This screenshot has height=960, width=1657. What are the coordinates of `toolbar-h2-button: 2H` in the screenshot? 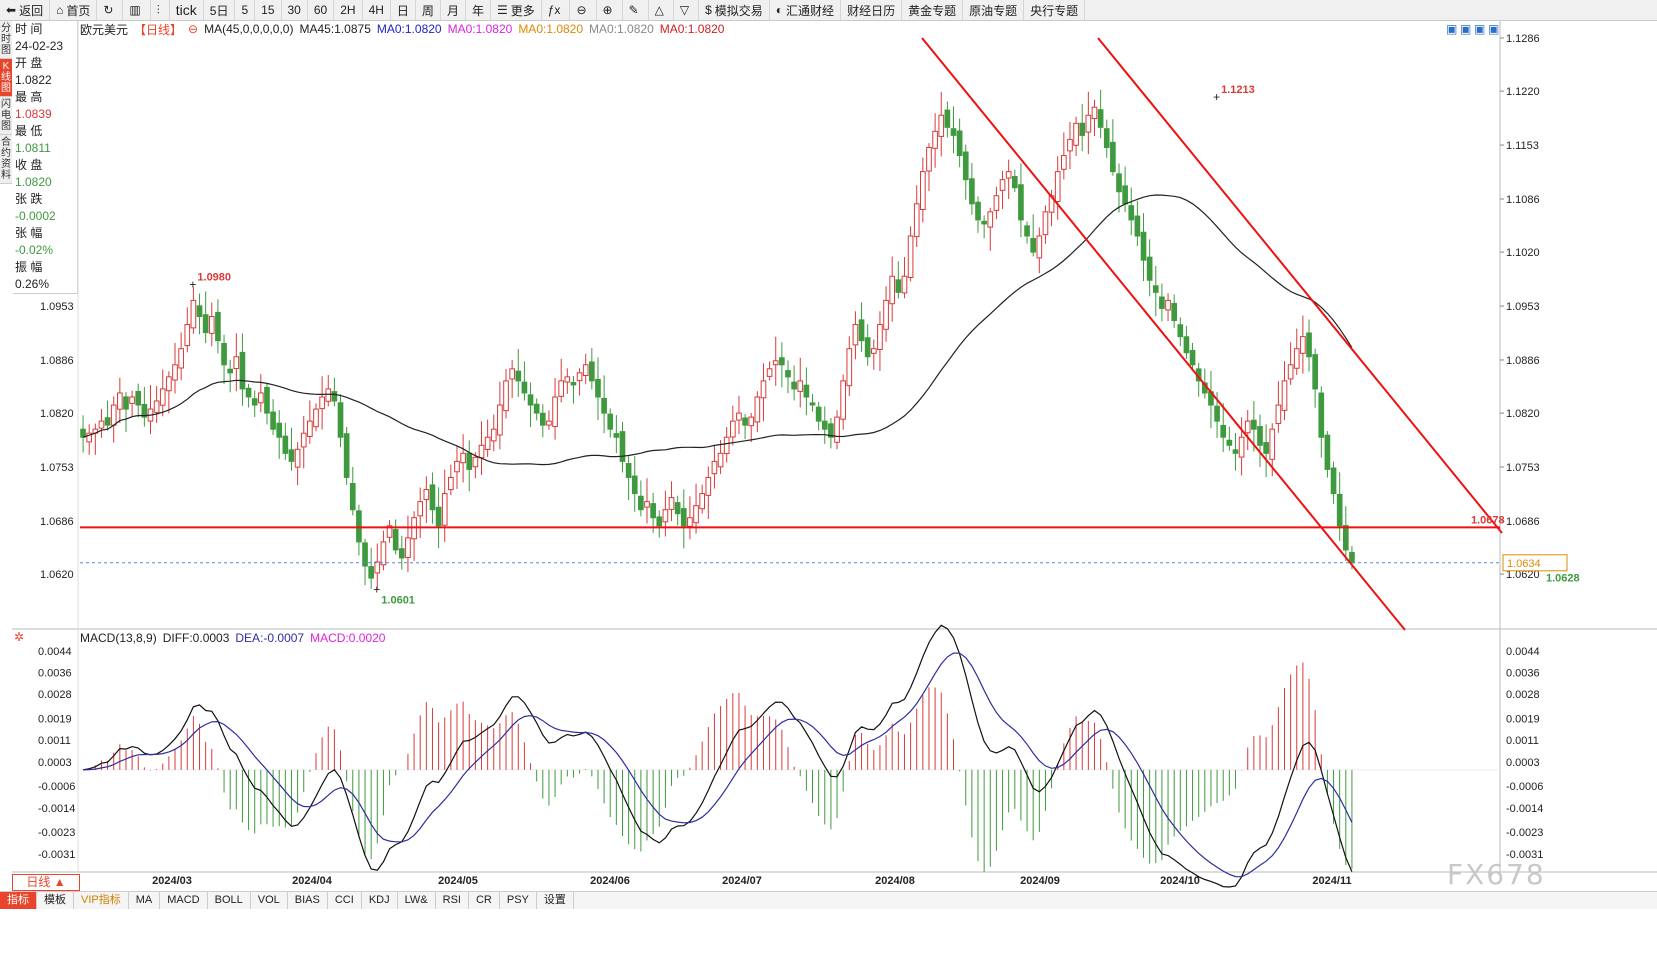 It's located at (348, 10).